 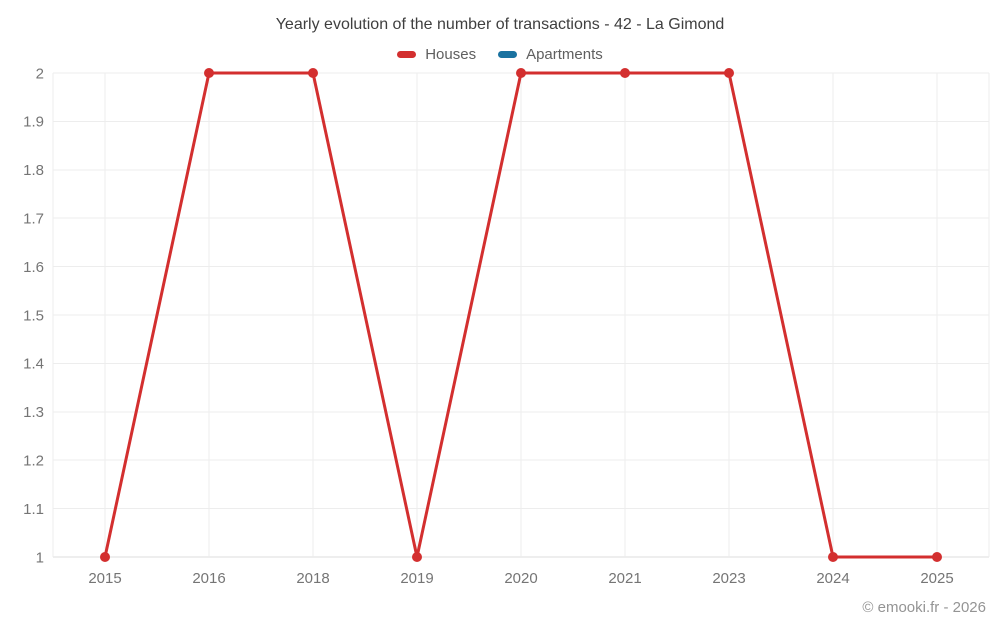 I want to click on svg-text: 2018, so click(x=312, y=578).